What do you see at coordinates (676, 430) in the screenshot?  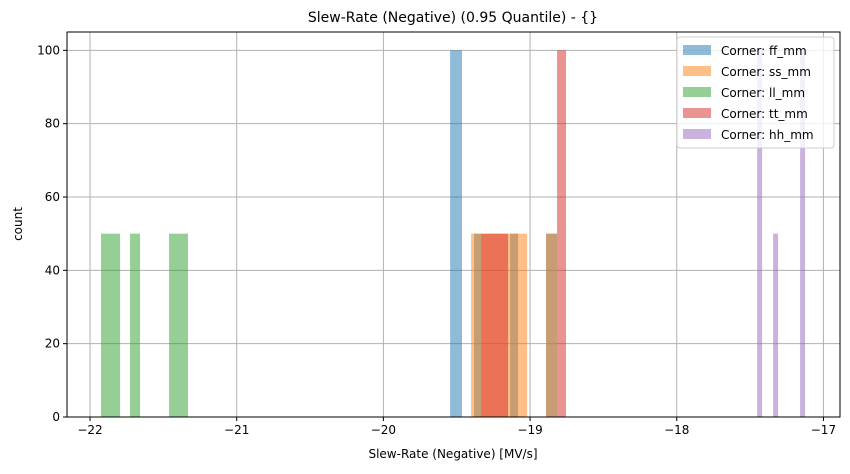 I see `x-tick-label: −18` at bounding box center [676, 430].